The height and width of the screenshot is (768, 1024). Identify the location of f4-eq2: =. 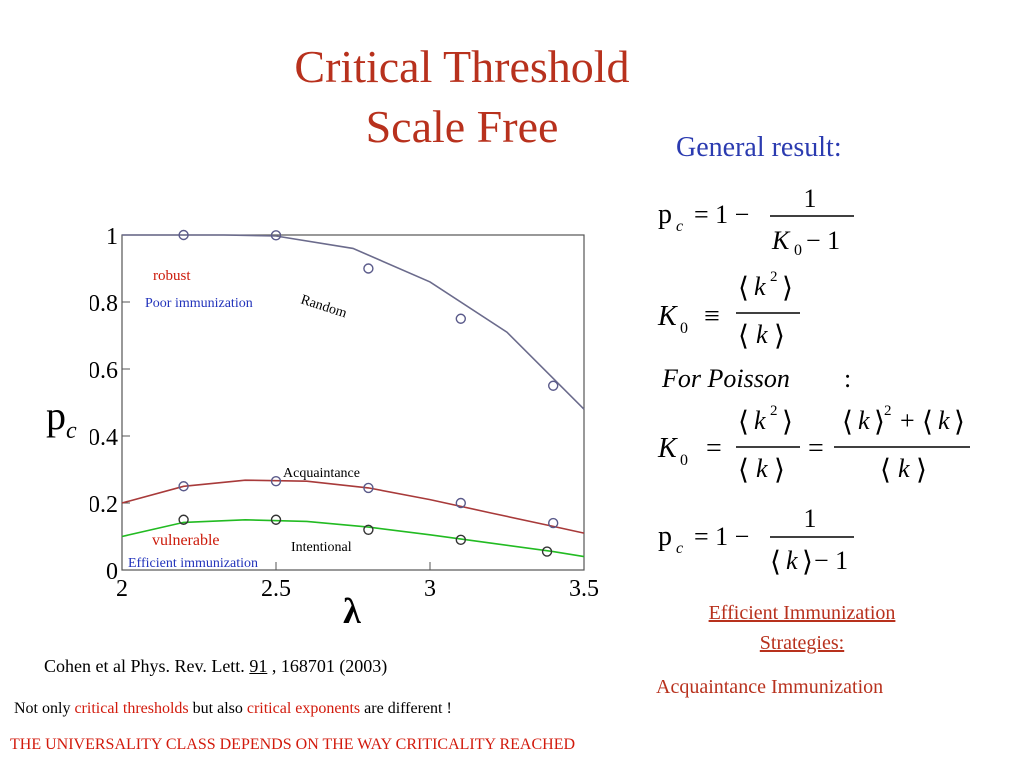
(816, 448).